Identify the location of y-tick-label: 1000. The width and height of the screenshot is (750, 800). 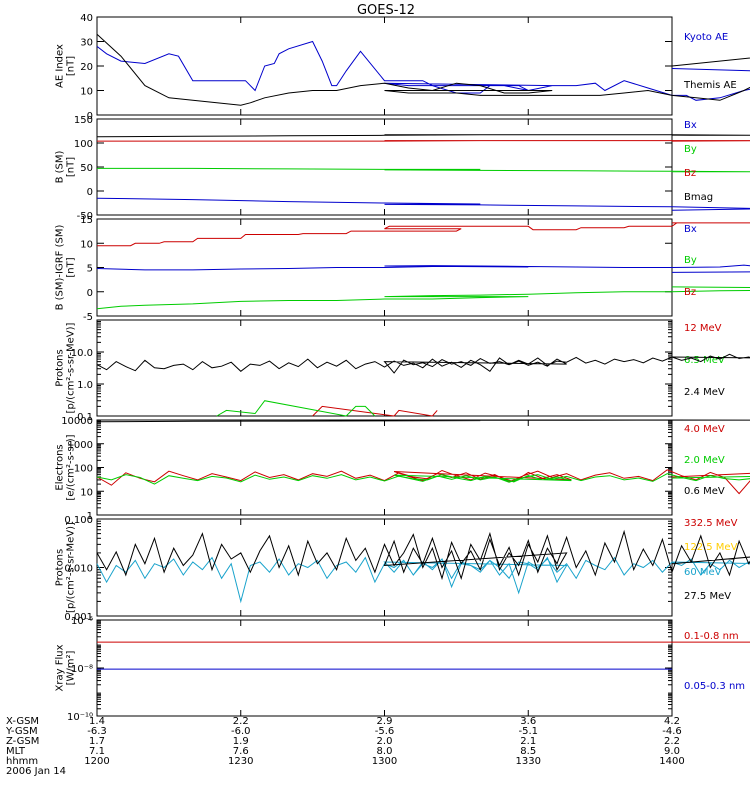
(80, 445).